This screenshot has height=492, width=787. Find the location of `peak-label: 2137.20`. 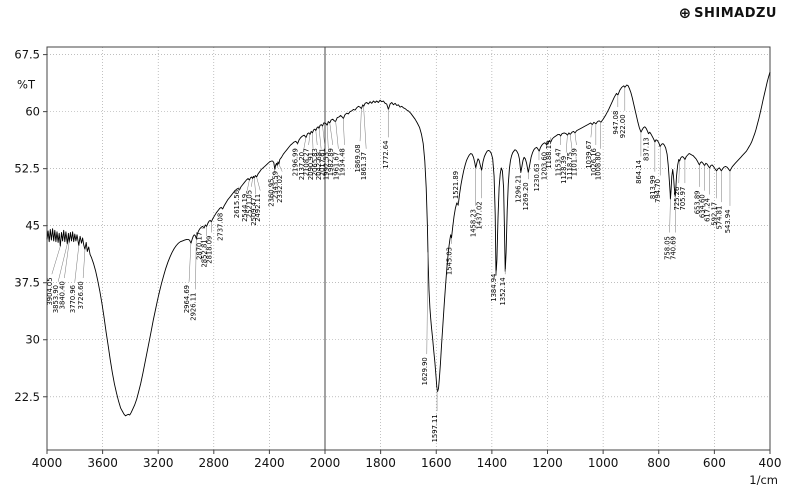

peak-label: 2137.20 is located at coordinates (302, 166).